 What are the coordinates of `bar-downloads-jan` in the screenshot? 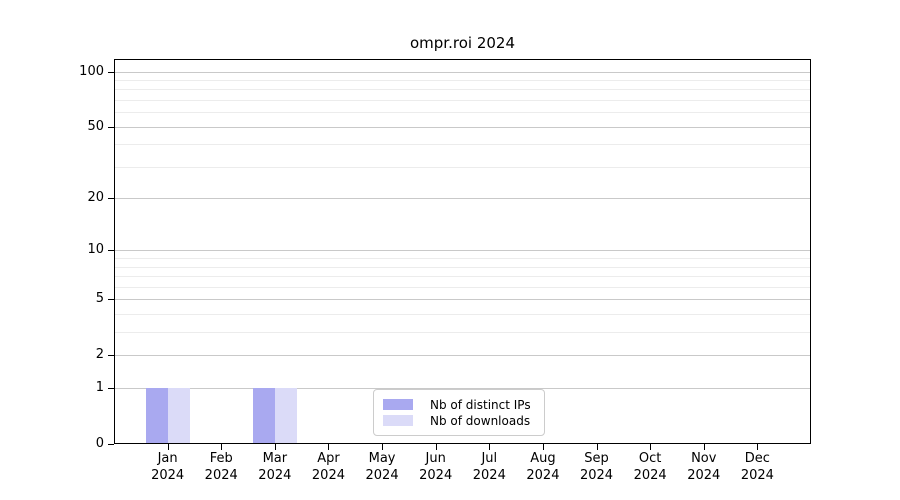 It's located at (178, 415).